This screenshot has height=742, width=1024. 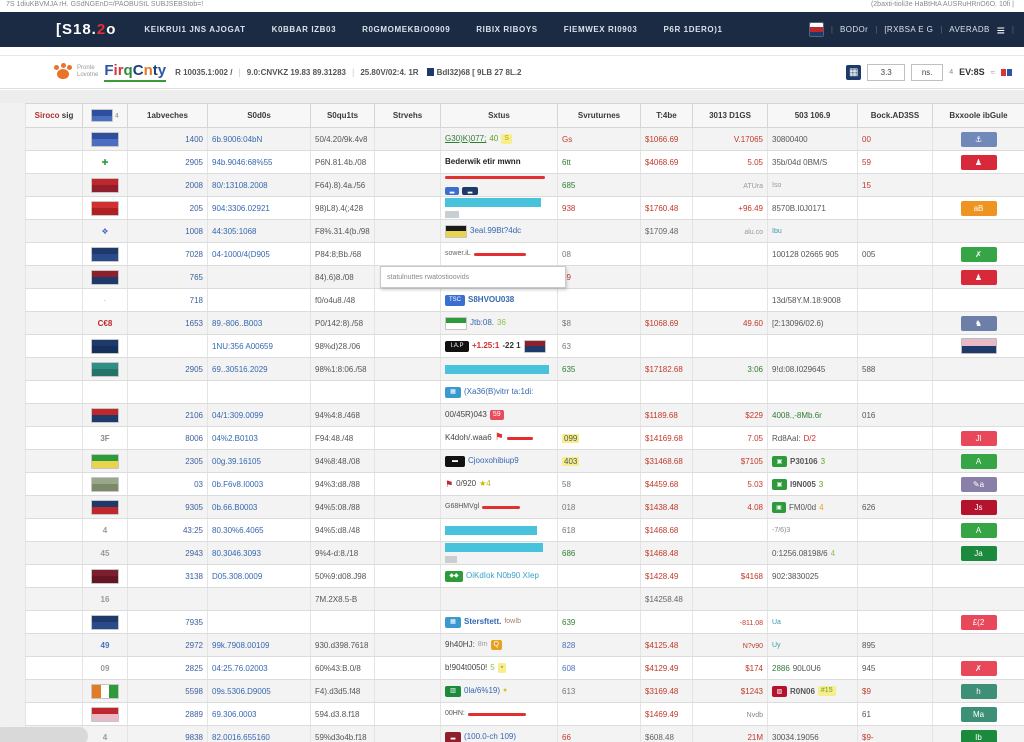 I want to click on logo-text-2: o, so click(x=111, y=29).